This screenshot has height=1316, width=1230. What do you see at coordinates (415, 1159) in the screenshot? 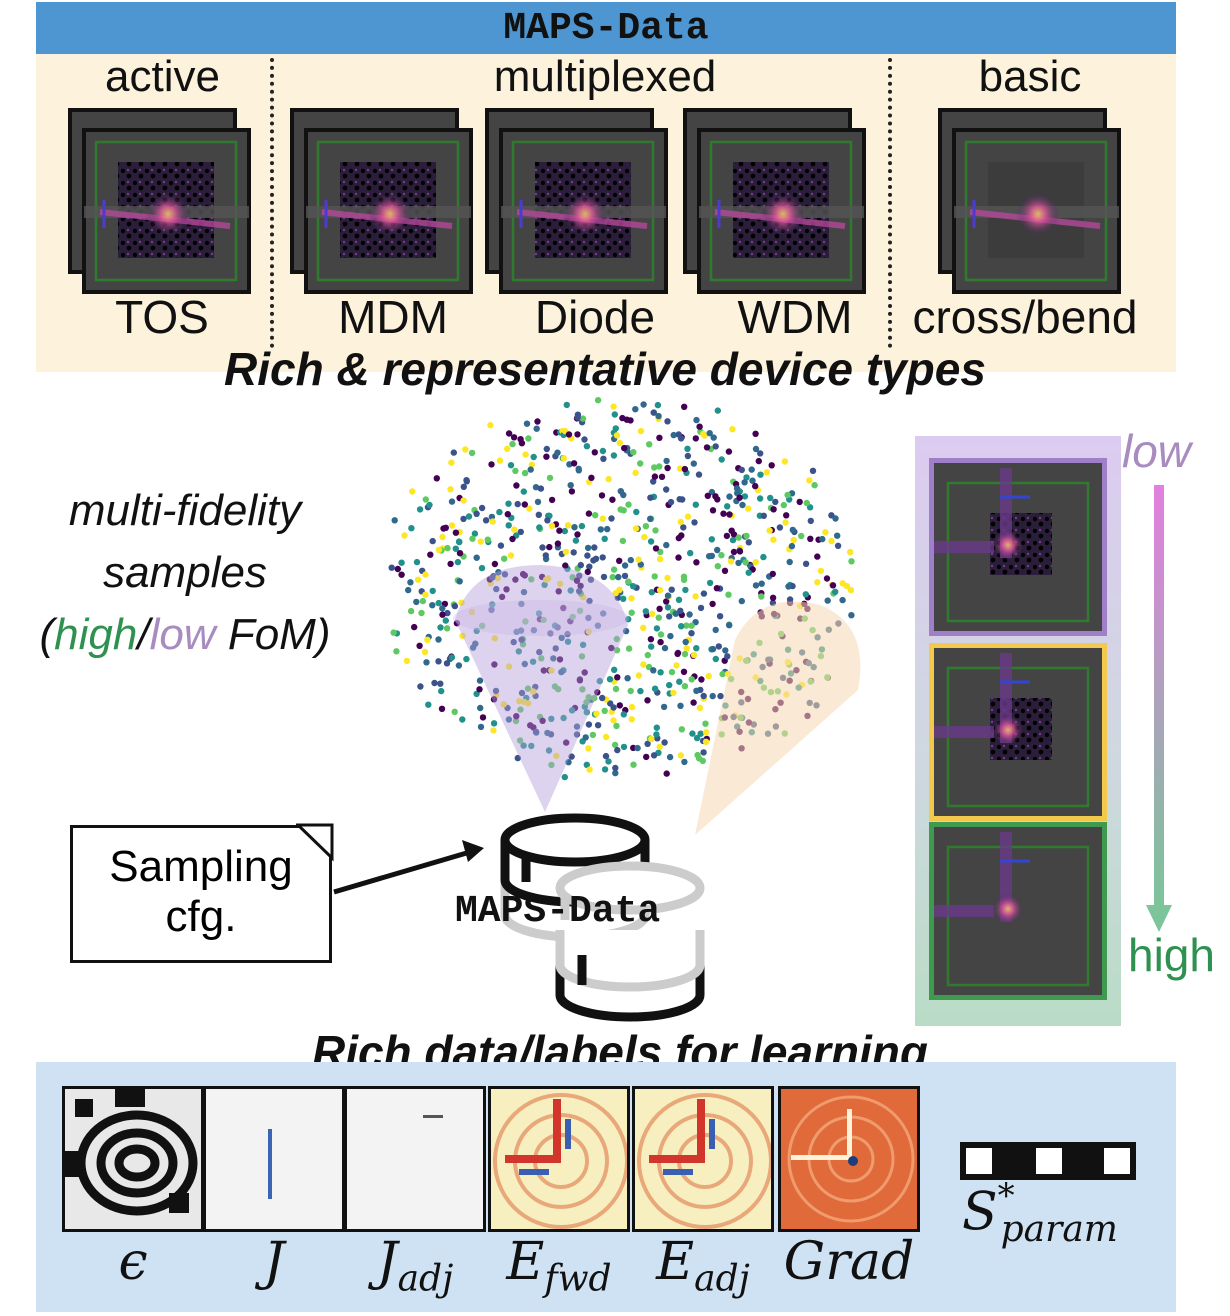
I see `tile-source-jadj` at bounding box center [415, 1159].